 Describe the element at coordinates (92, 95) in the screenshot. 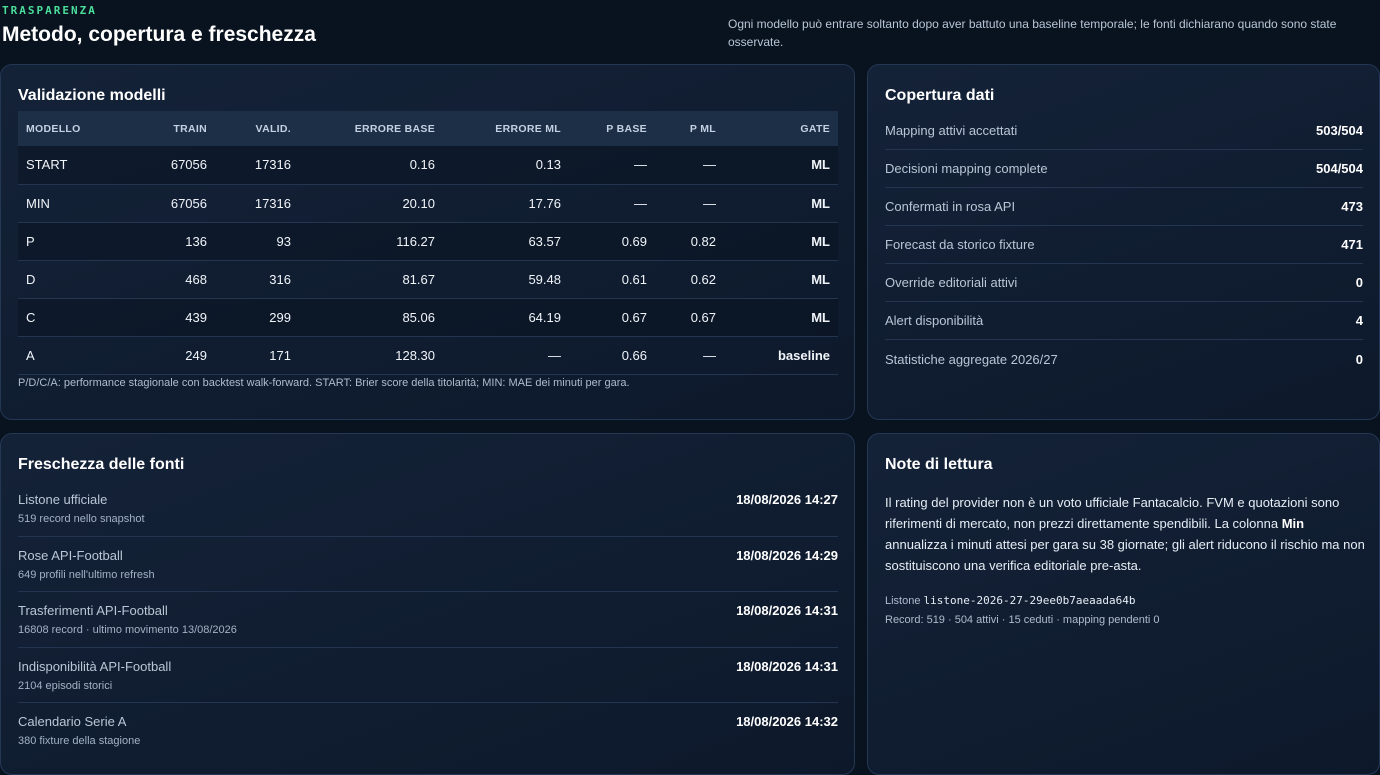

I see `card-title: Validazione modelli` at that location.